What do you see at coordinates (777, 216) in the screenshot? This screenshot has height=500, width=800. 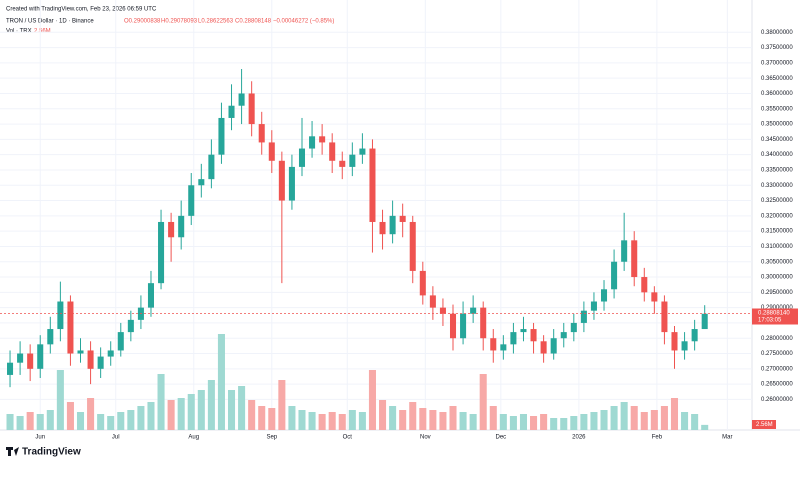 I see `y-tick-label: 0.32000000` at bounding box center [777, 216].